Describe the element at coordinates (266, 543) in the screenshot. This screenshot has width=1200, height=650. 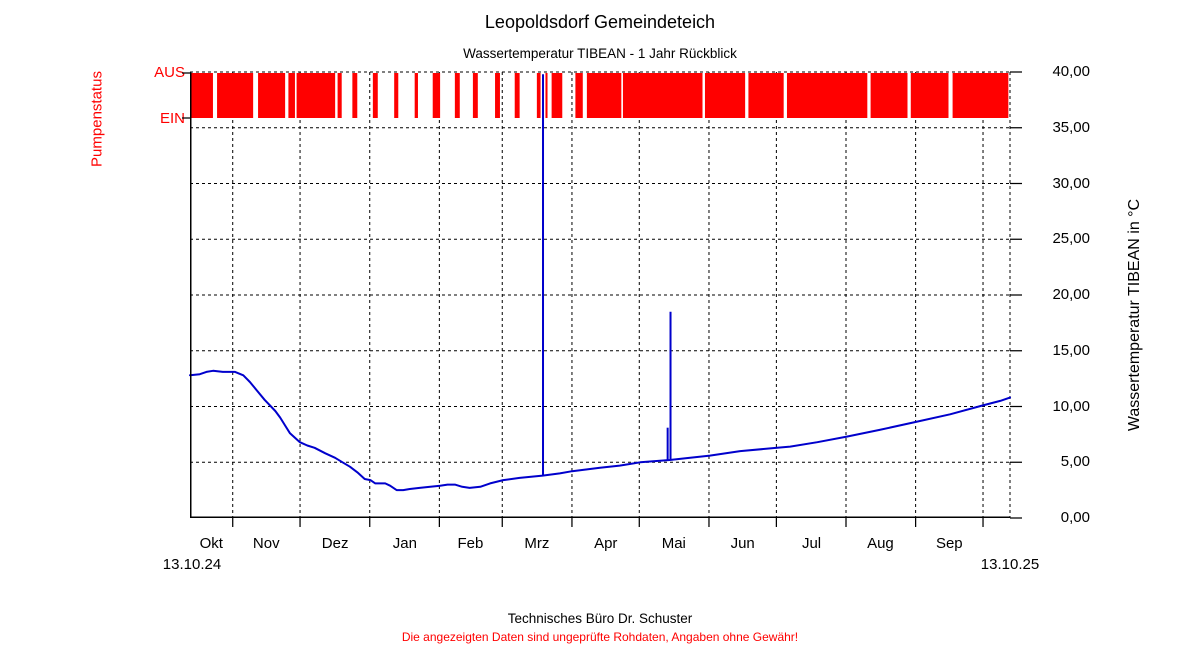
I see `month-label: Nov` at that location.